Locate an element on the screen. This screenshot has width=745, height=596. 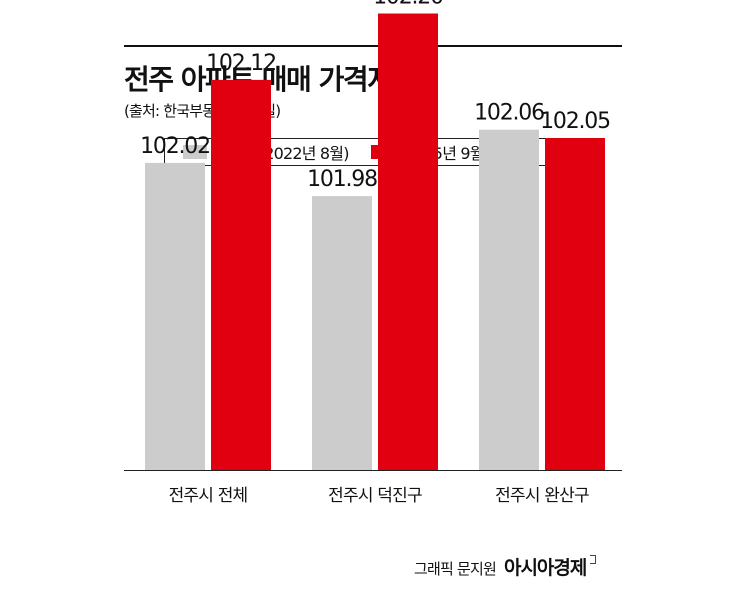
credit: 그래픽 문지원 아시아경제 is located at coordinates (505, 566).